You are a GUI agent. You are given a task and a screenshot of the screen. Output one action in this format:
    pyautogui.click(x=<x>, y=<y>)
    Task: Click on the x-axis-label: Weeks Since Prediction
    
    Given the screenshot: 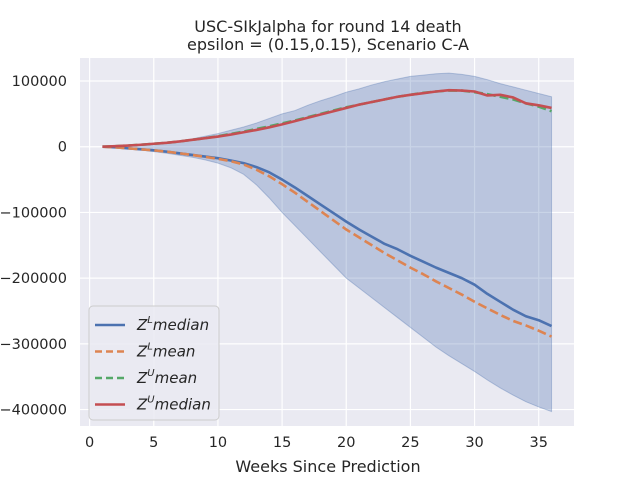 What is the action you would take?
    pyautogui.click(x=327, y=466)
    